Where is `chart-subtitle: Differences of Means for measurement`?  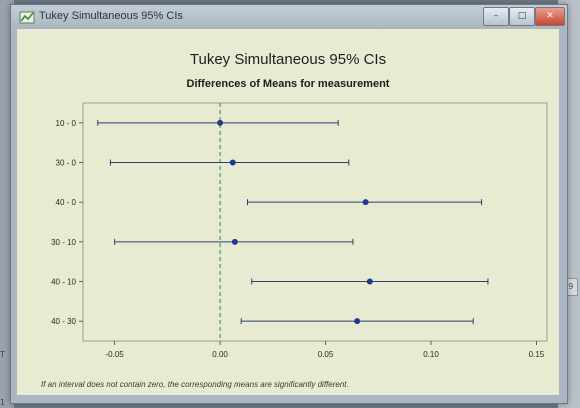 chart-subtitle: Differences of Means for measurement is located at coordinates (288, 84).